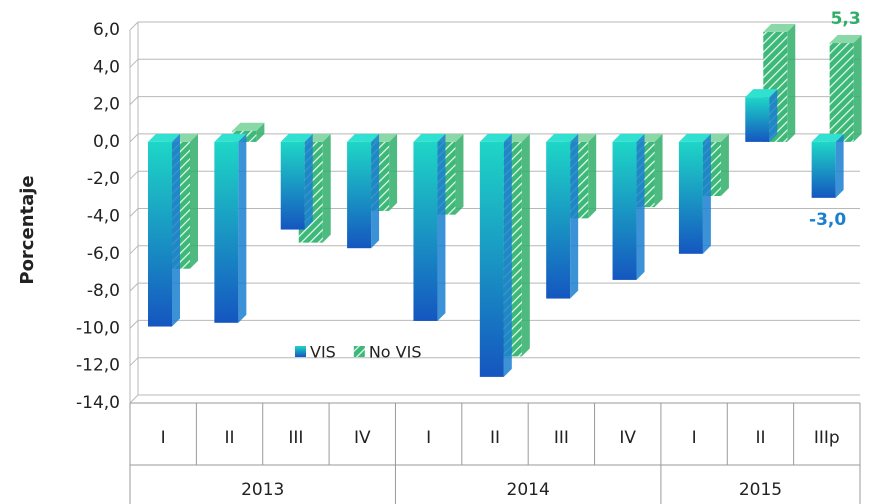 The image size is (871, 504). What do you see at coordinates (103, 217) in the screenshot?
I see `y-tick-label: -4,0` at bounding box center [103, 217].